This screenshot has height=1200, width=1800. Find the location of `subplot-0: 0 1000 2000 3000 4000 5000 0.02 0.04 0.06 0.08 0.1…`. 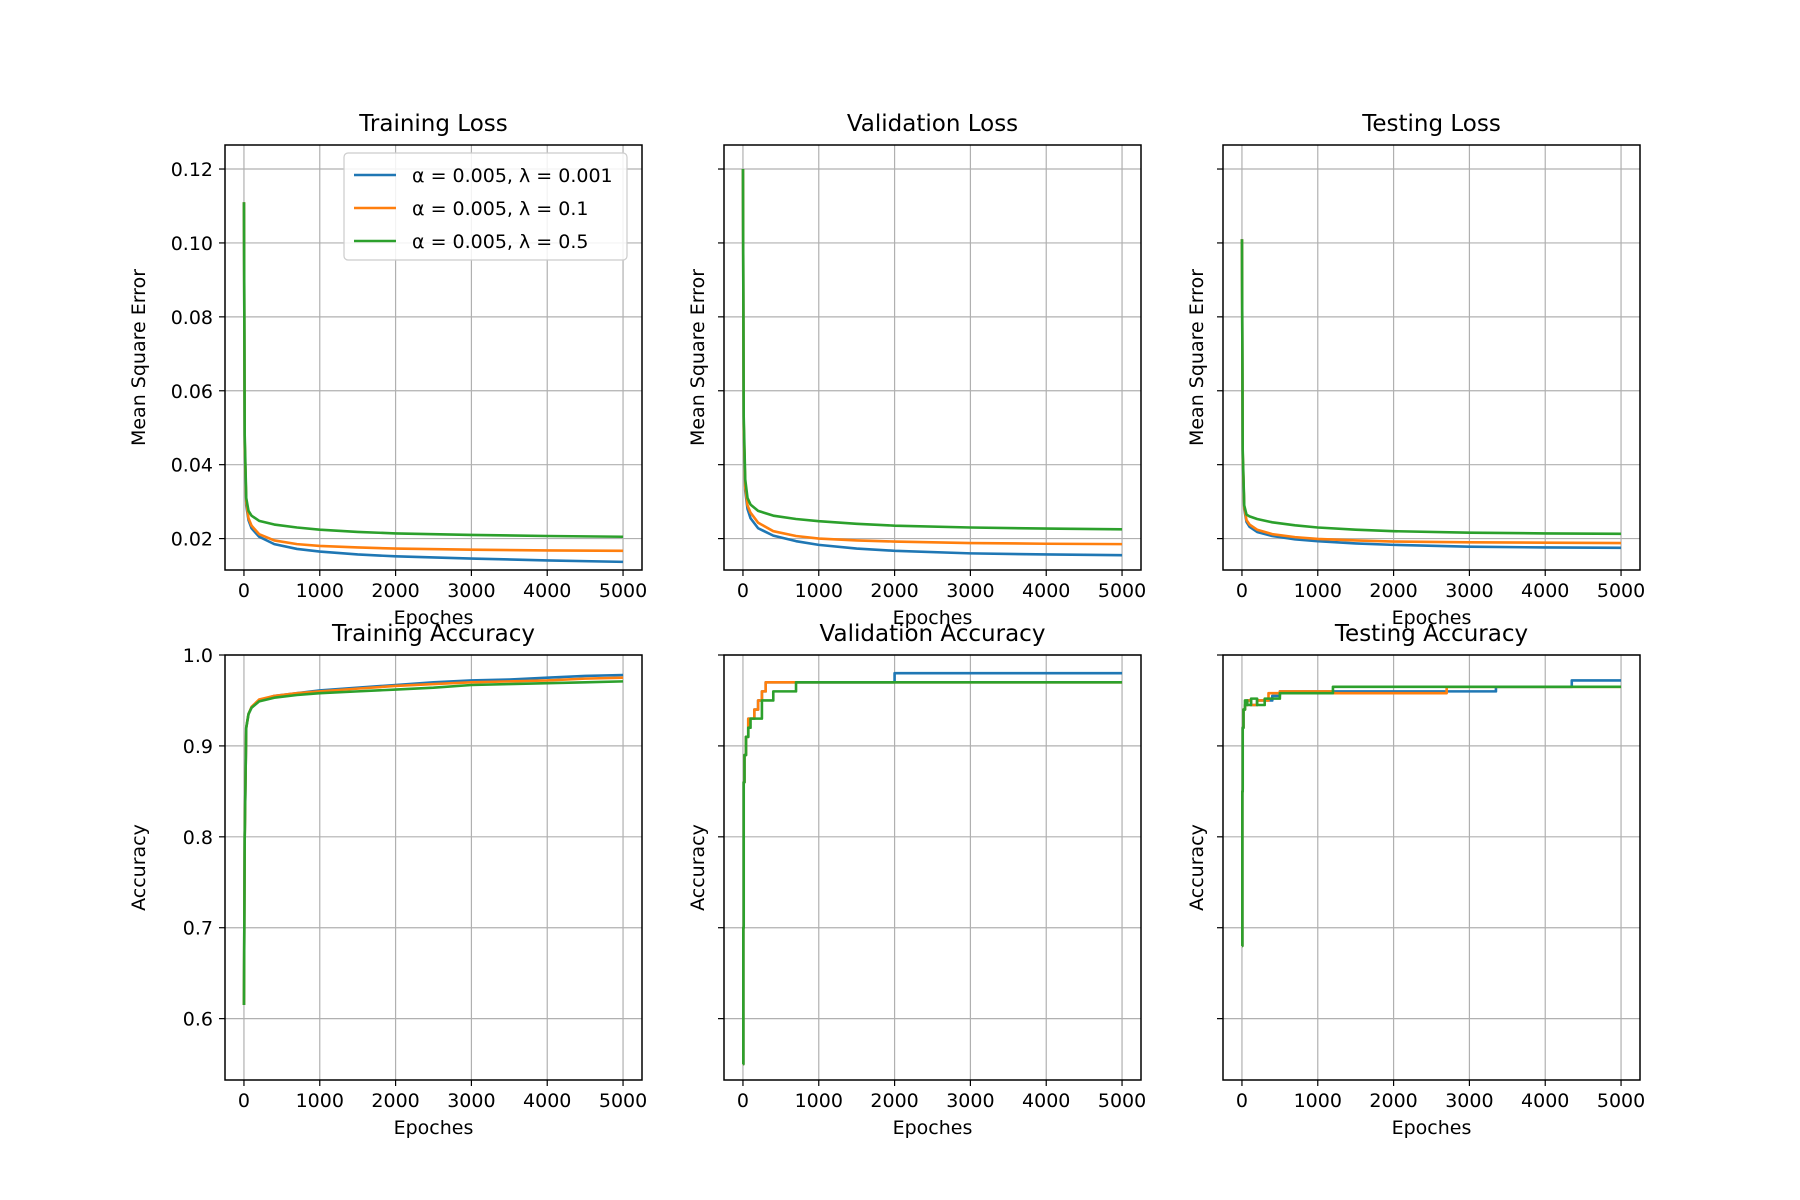

subplot-0: 0 1000 2000 3000 4000 5000 0.02 0.04 0.06 0.08 0.1… is located at coordinates (387, 370).